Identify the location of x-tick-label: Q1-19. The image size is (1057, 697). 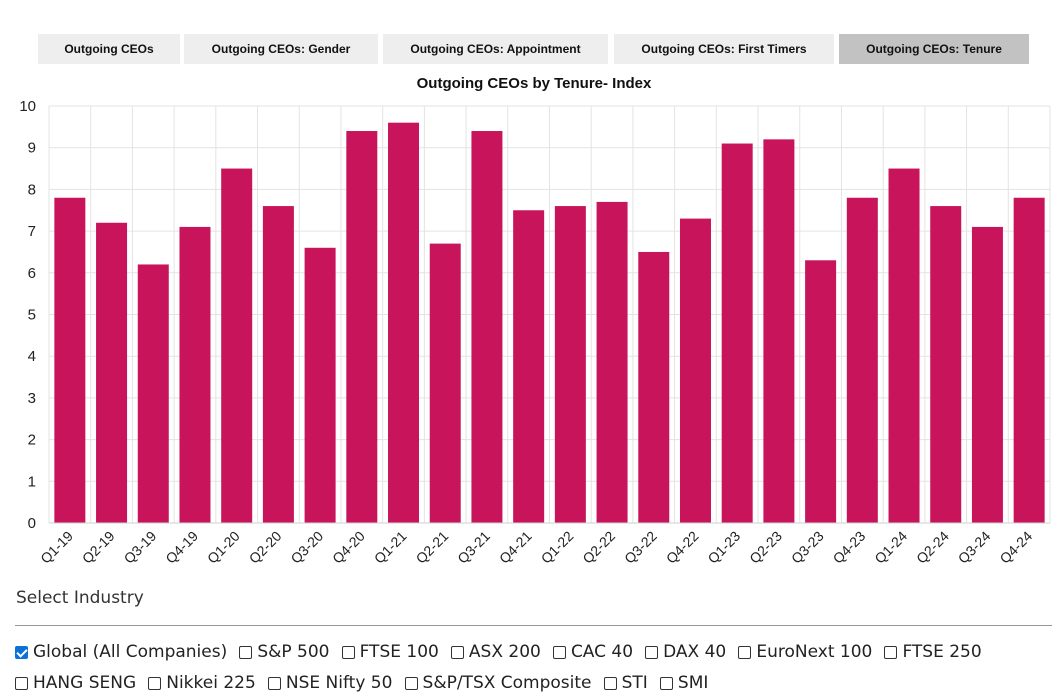
(56, 547).